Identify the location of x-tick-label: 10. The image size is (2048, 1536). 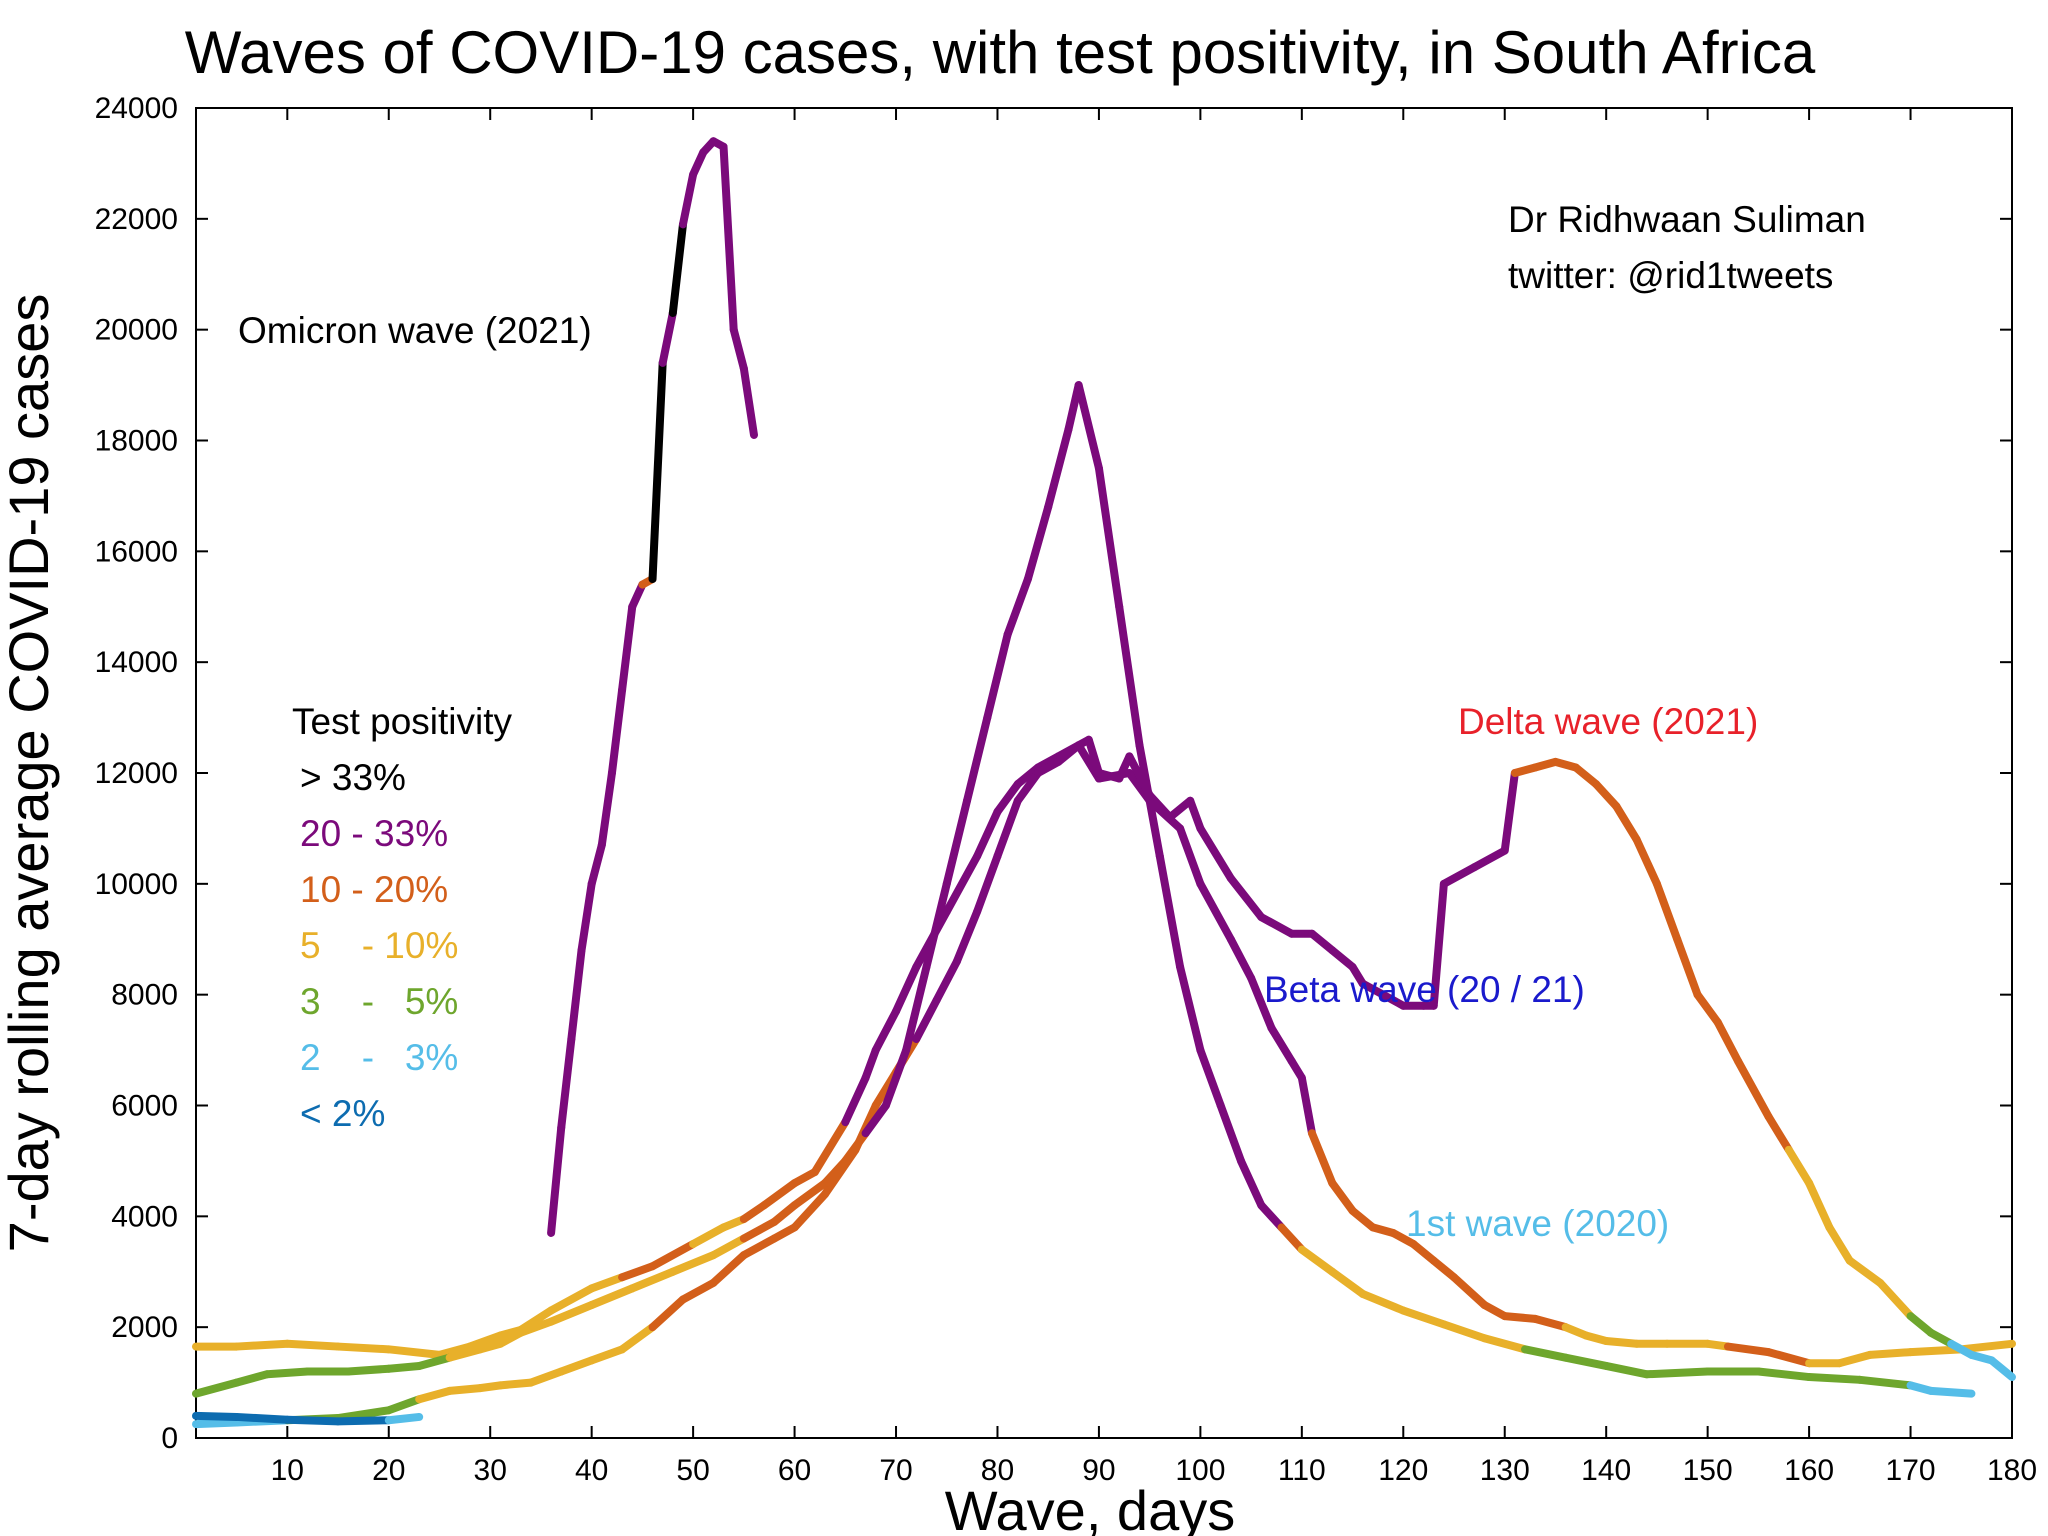
(287, 1470).